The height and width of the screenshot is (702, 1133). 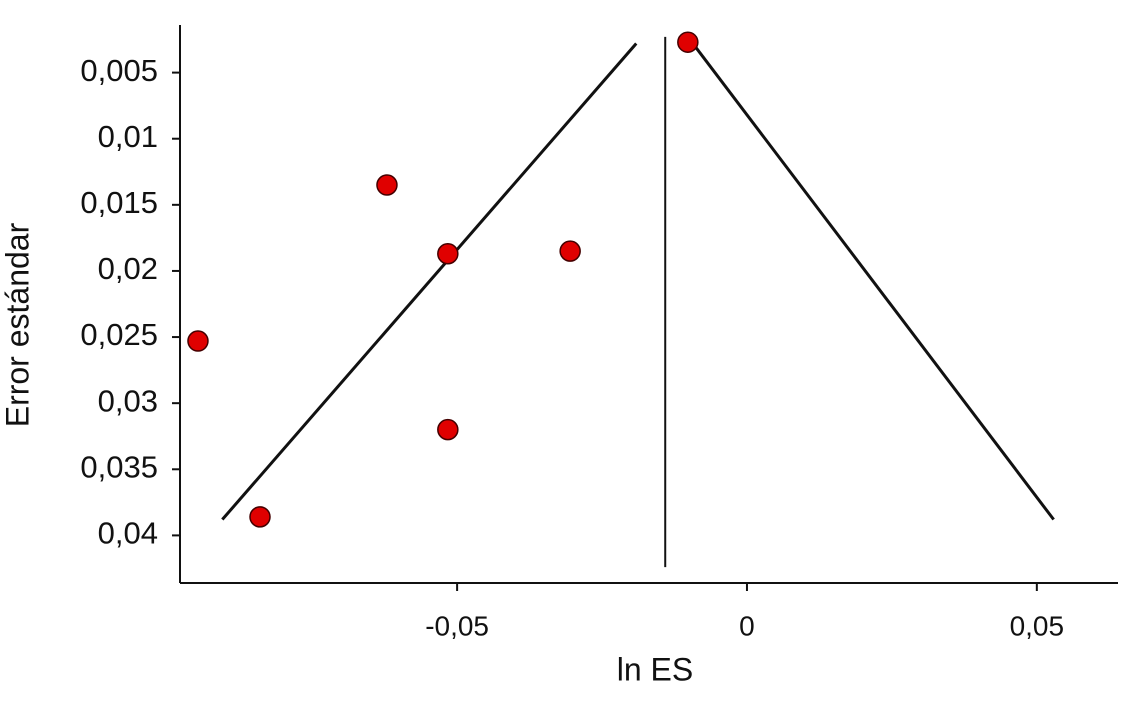 What do you see at coordinates (128, 400) in the screenshot?
I see `y-tick-label: 0,03` at bounding box center [128, 400].